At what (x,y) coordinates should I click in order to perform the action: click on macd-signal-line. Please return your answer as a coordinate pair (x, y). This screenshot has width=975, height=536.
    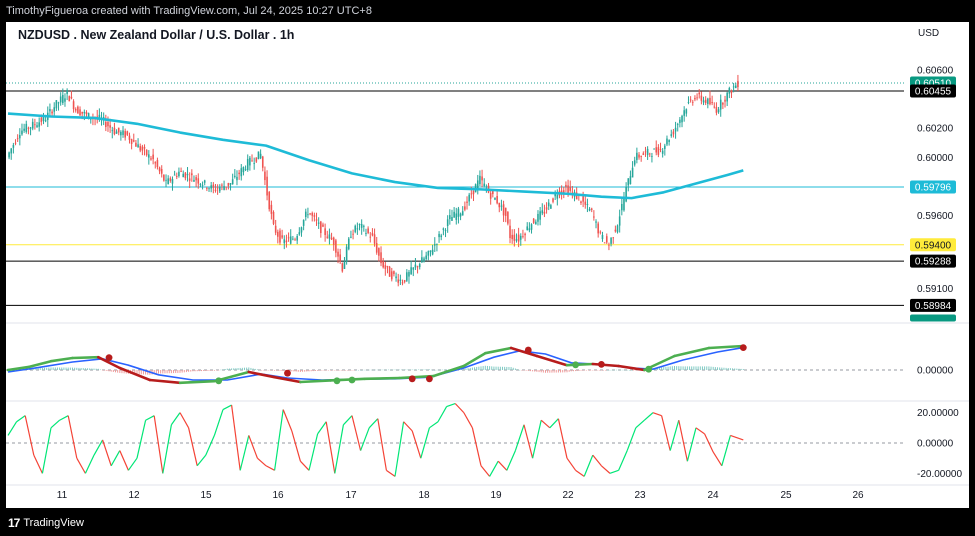
    Looking at the image, I should click on (375, 363).